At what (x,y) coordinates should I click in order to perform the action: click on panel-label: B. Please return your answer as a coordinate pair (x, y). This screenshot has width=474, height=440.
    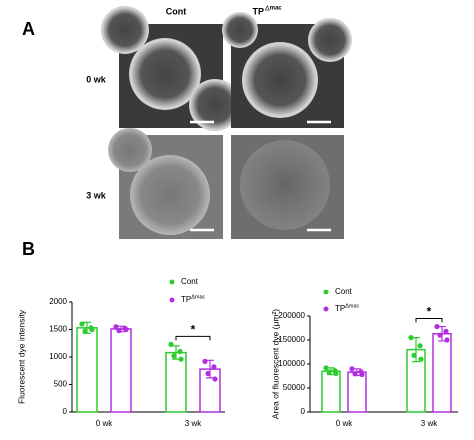
    Looking at the image, I should click on (28, 249).